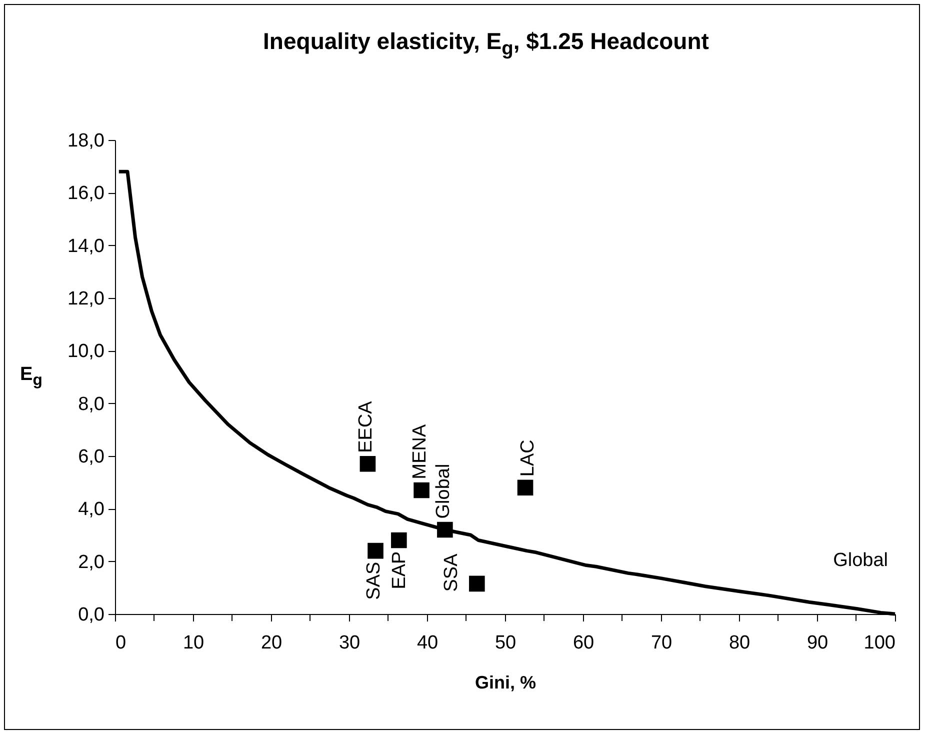 This screenshot has width=928, height=735. Describe the element at coordinates (86, 141) in the screenshot. I see `y-tick-label: 18,0` at that location.